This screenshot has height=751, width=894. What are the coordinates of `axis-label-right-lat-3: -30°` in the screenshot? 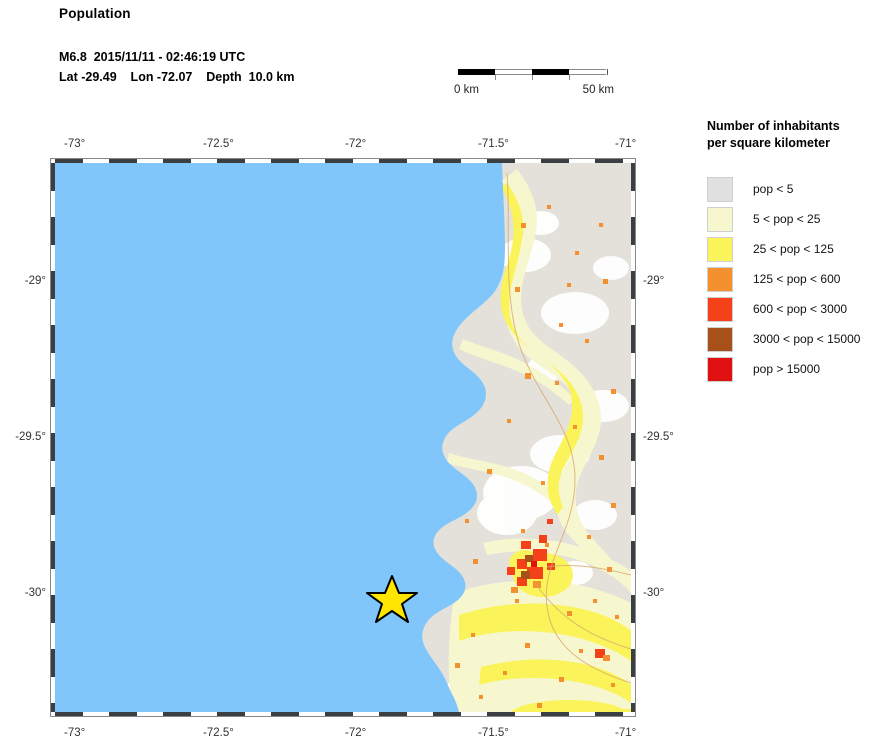 It's located at (654, 593).